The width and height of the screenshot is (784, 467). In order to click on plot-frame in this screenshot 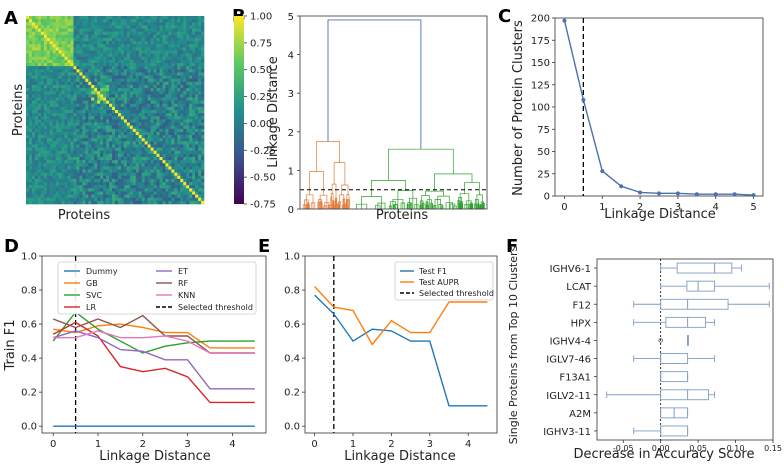, I will do `click(685, 349)`.